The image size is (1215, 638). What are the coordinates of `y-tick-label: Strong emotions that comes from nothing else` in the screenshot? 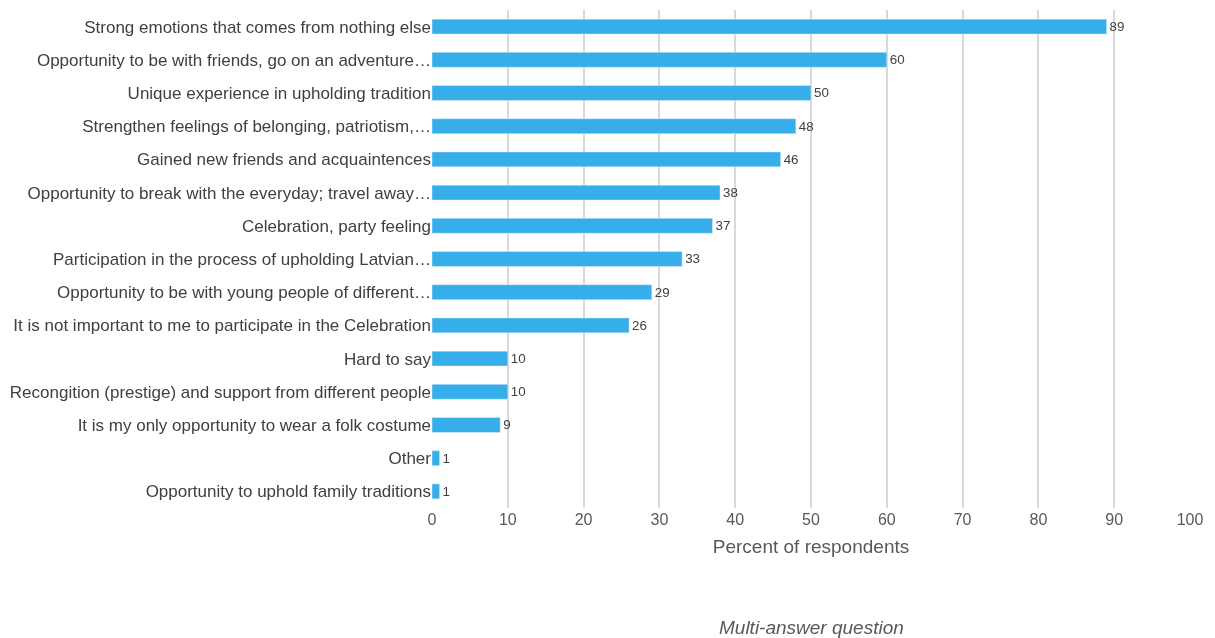 It's located at (257, 27).